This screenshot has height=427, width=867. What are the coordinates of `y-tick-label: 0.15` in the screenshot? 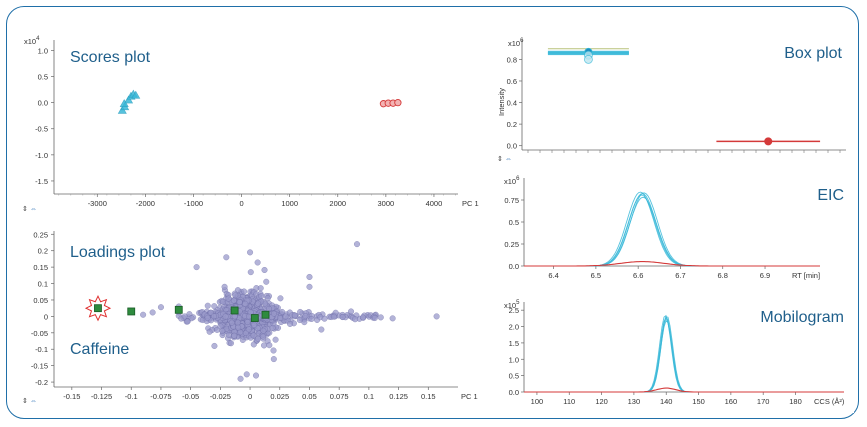 It's located at (40, 267).